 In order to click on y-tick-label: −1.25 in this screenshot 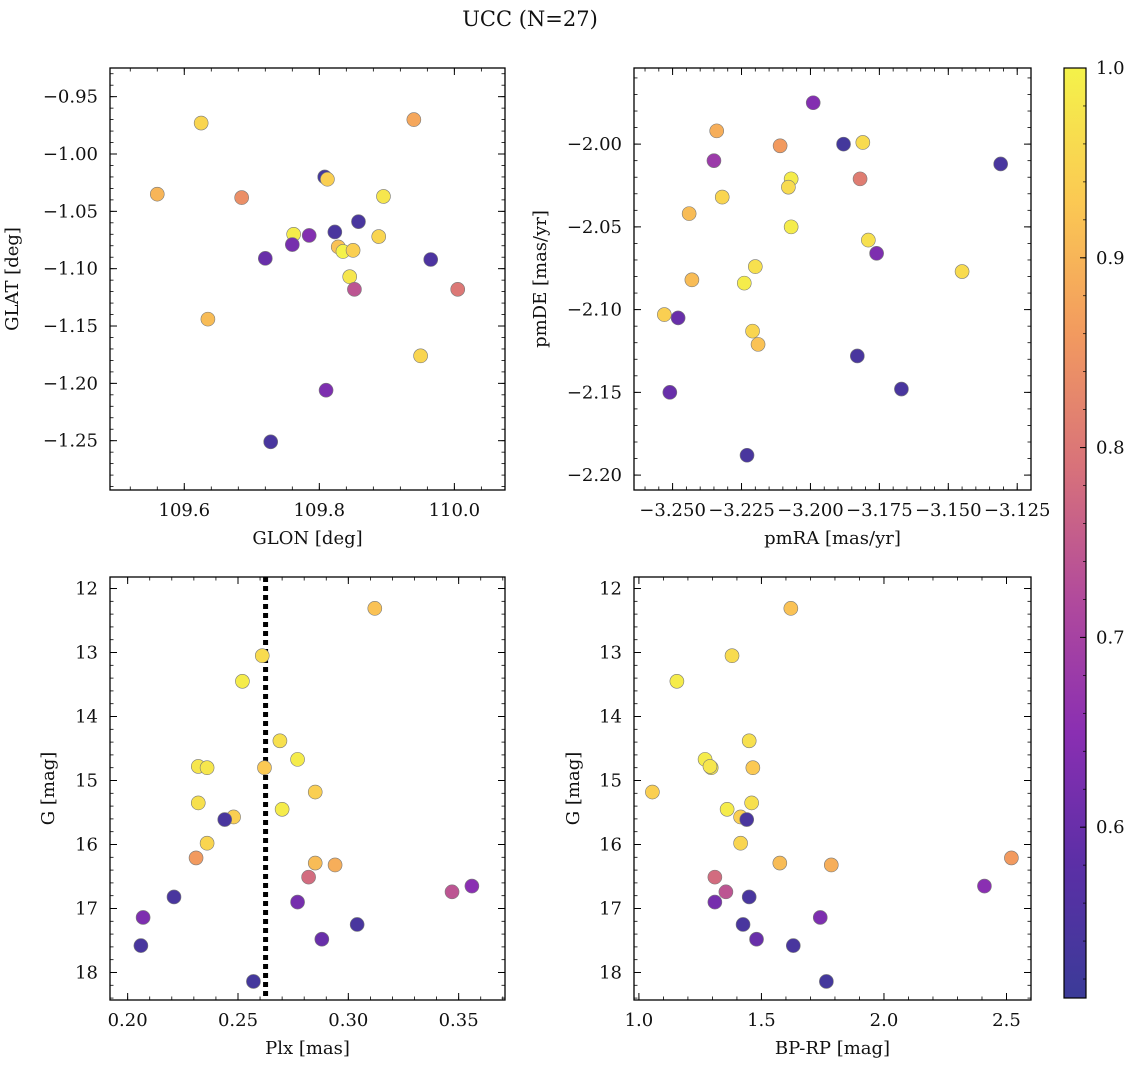, I will do `click(70, 441)`.